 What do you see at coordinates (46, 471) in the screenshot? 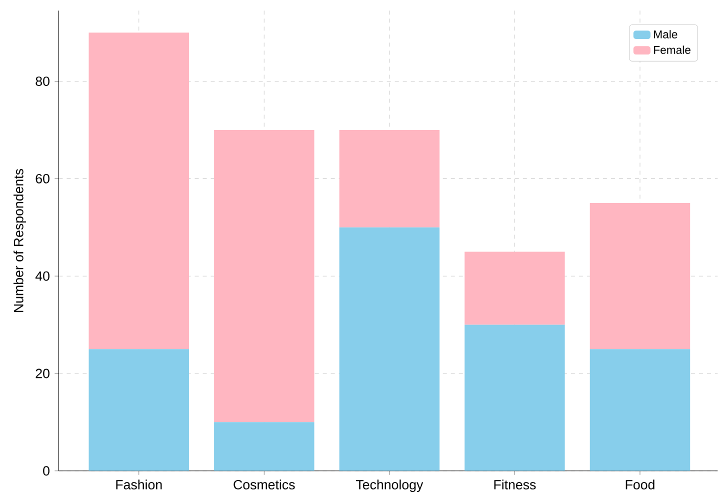
I see `y-tick-label: 0` at bounding box center [46, 471].